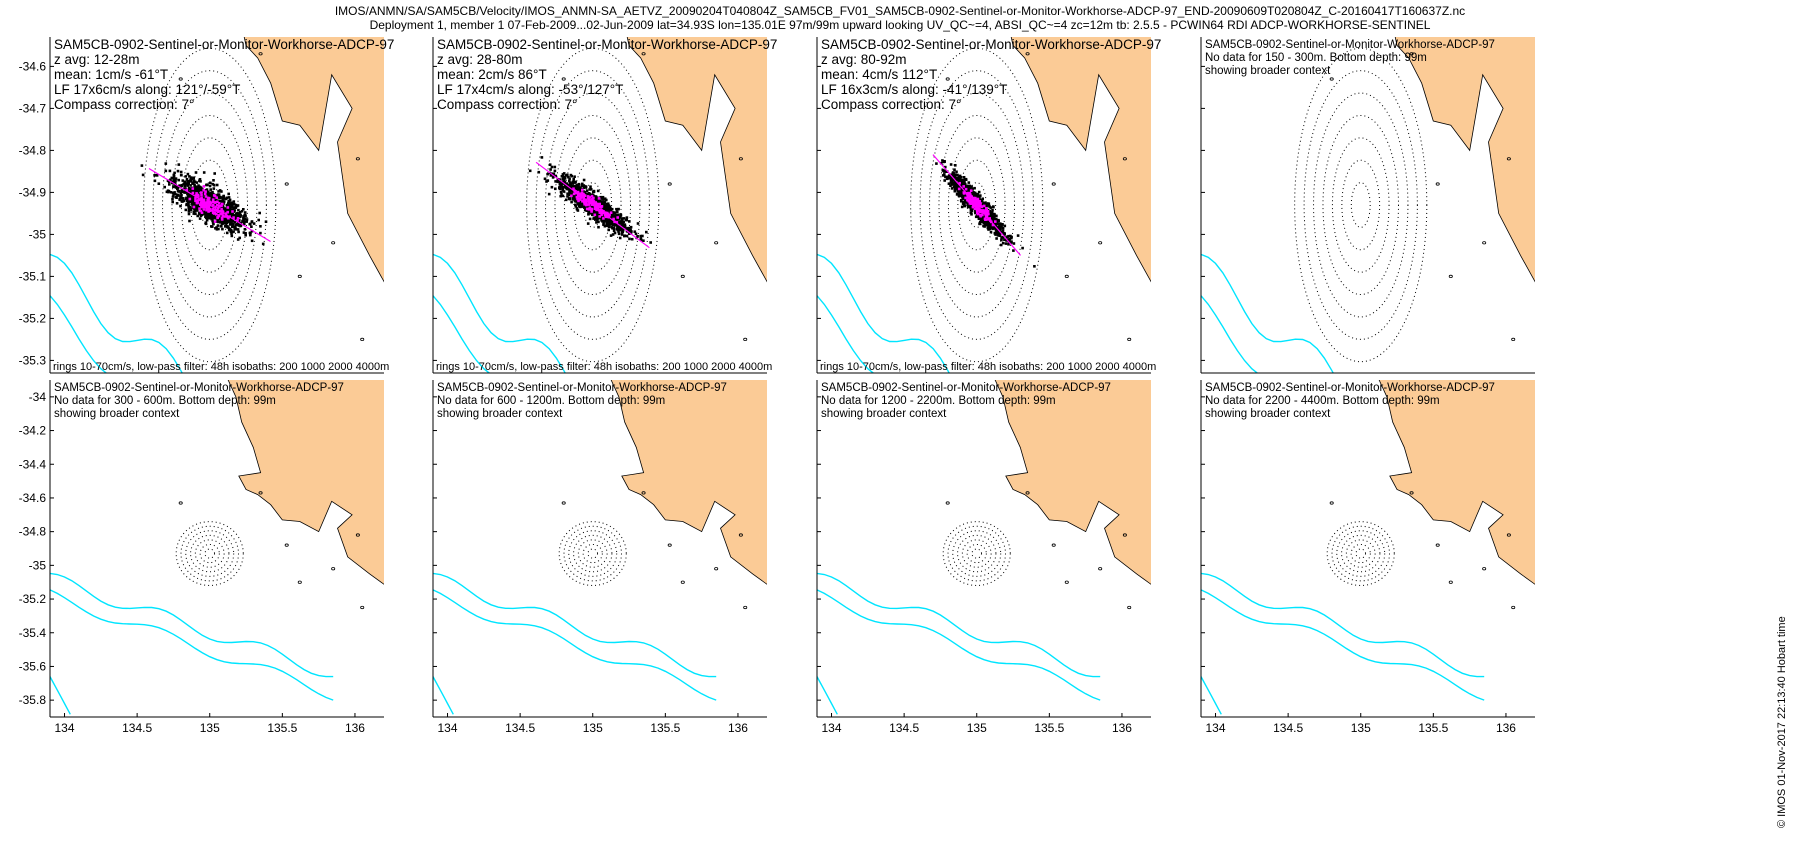  I want to click on y-tick-label: -35.8, so click(33, 700).